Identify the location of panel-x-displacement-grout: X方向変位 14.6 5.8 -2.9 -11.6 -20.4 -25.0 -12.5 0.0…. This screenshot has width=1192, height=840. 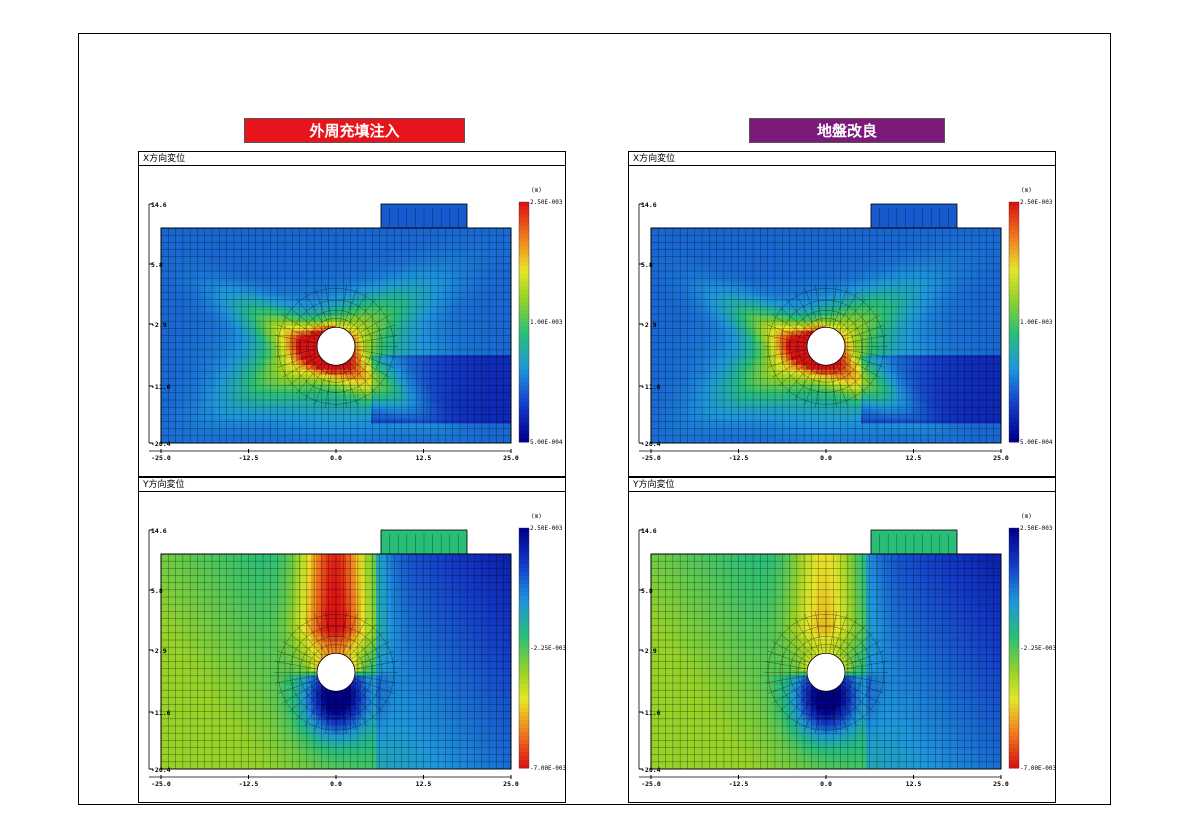
(352, 314).